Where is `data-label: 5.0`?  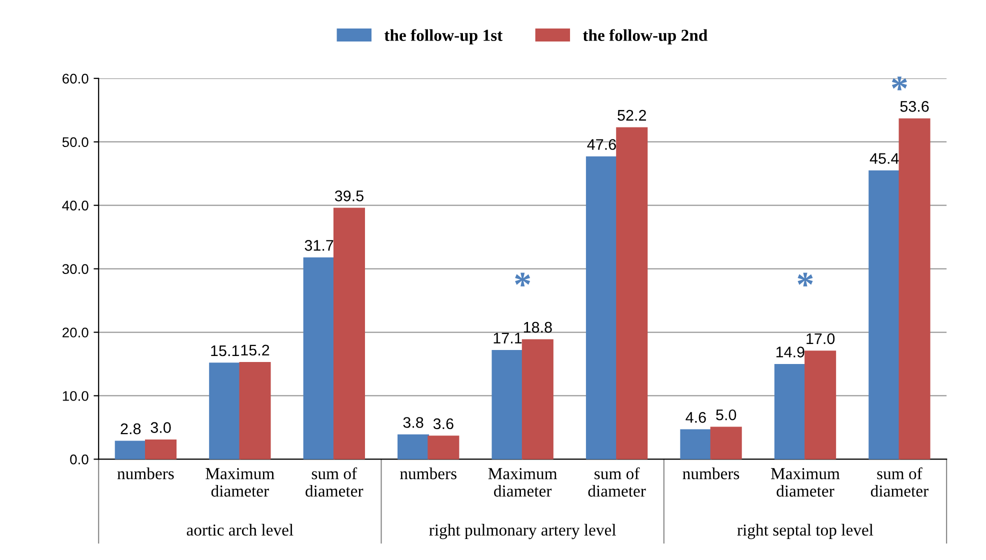 data-label: 5.0 is located at coordinates (726, 414).